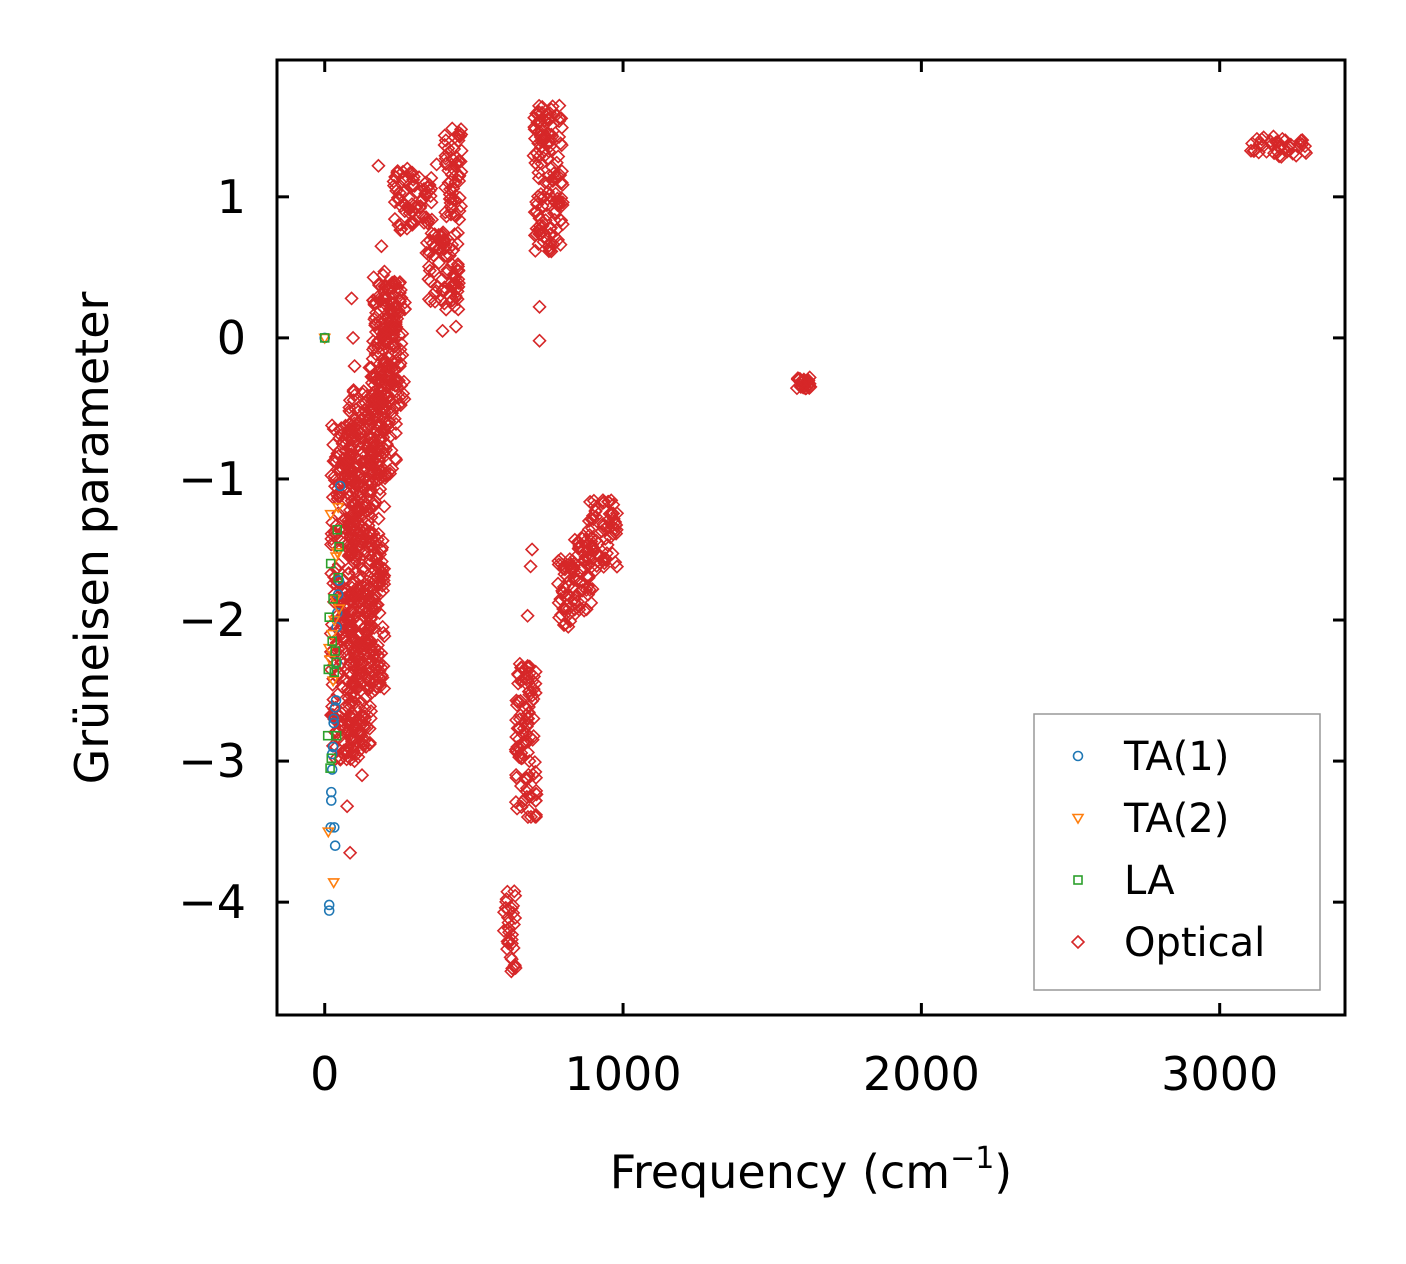 This screenshot has height=1264, width=1406. Describe the element at coordinates (1194, 943) in the screenshot. I see `legend-label: Optical` at that location.